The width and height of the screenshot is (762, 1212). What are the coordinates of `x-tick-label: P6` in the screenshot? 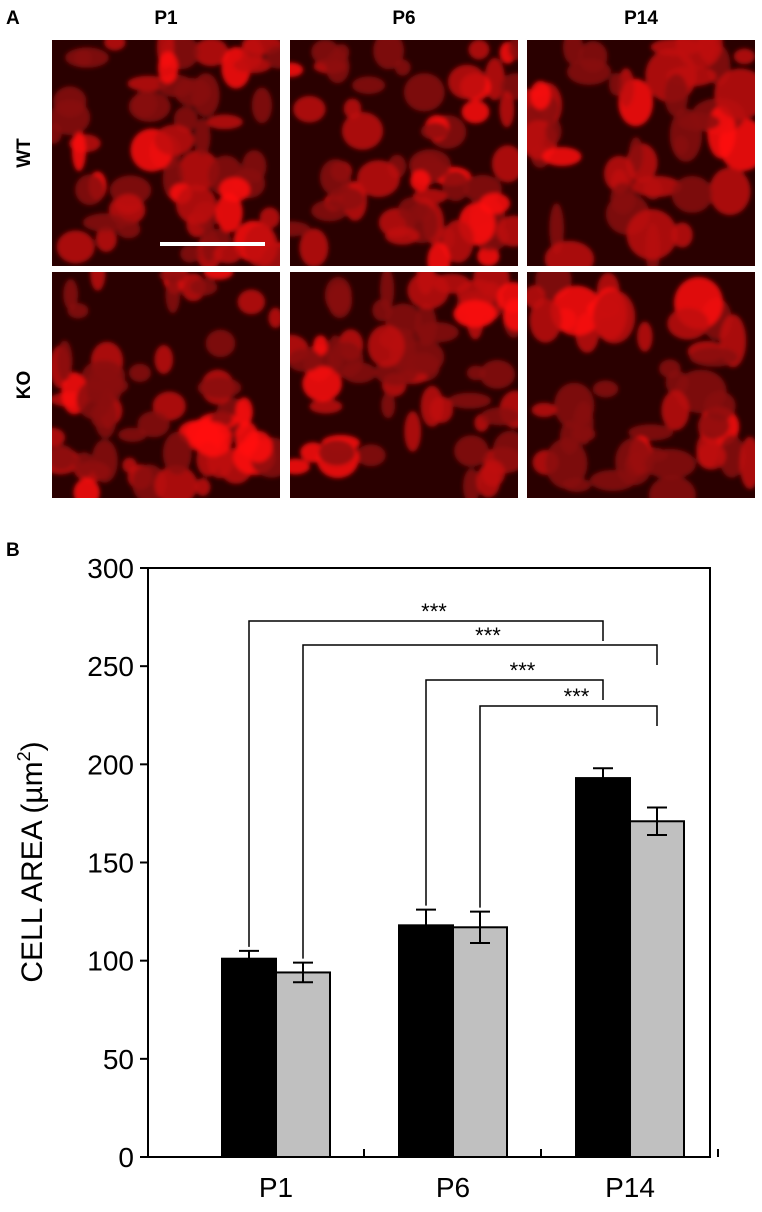 It's located at (453, 1187).